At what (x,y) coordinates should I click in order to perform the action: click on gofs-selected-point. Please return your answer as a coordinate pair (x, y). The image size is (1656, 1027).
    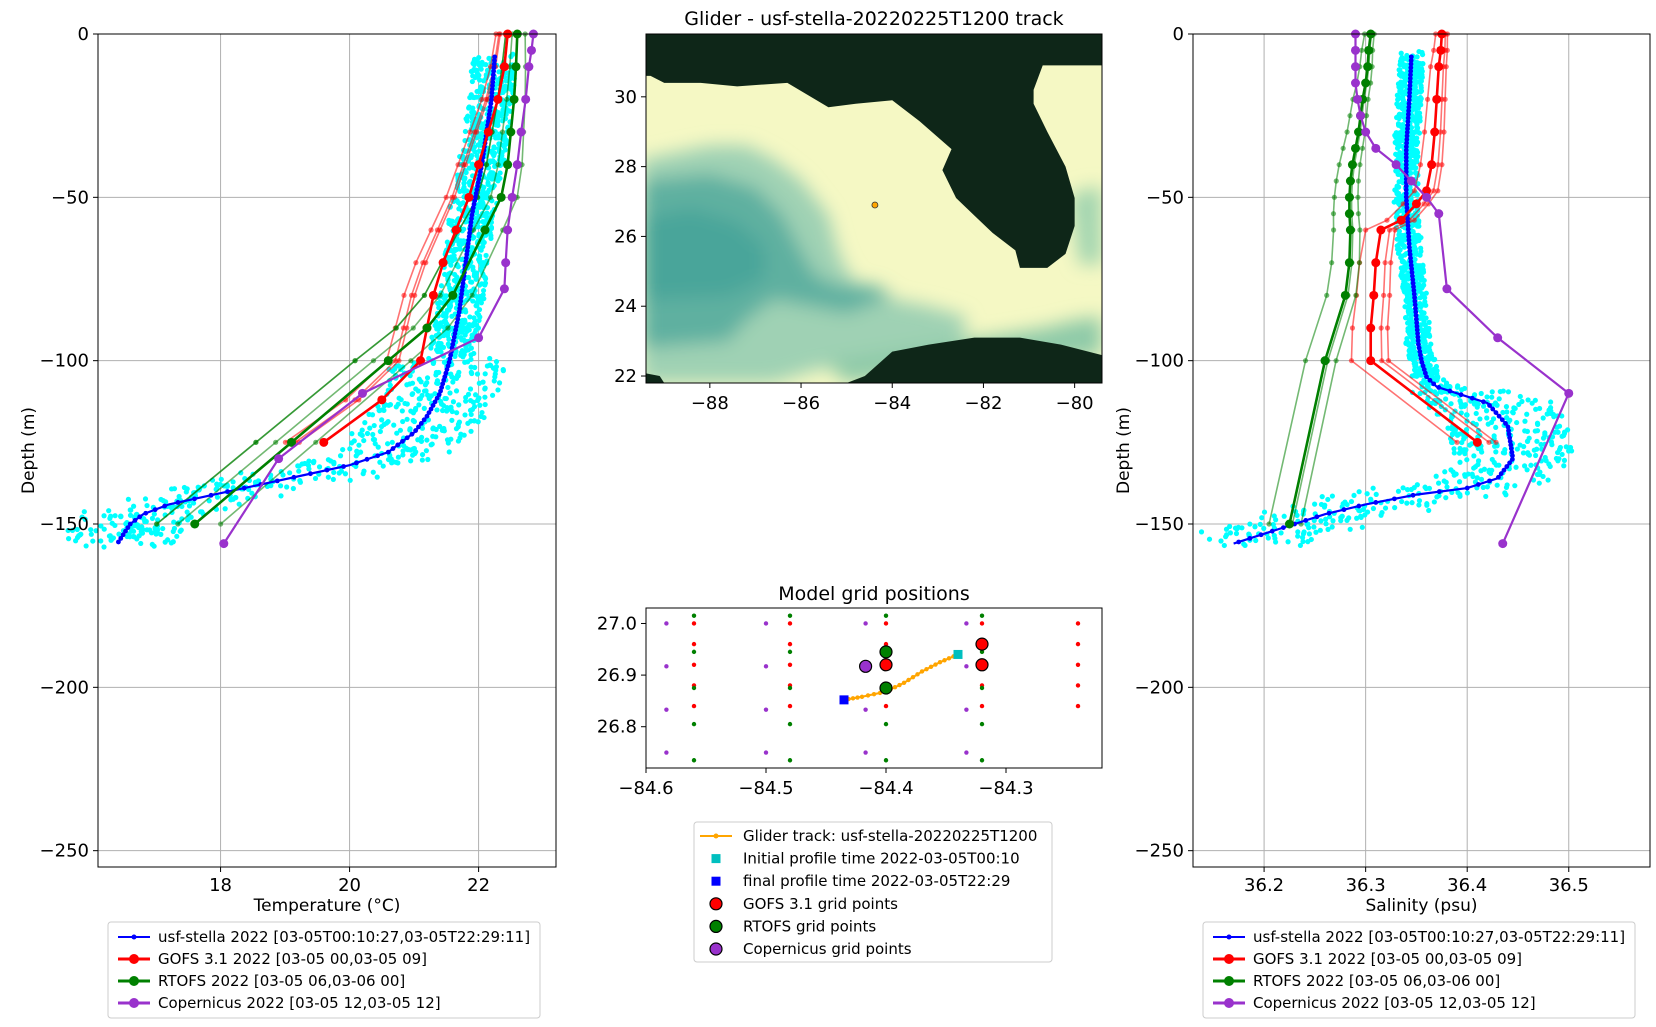
    Looking at the image, I should click on (982, 665).